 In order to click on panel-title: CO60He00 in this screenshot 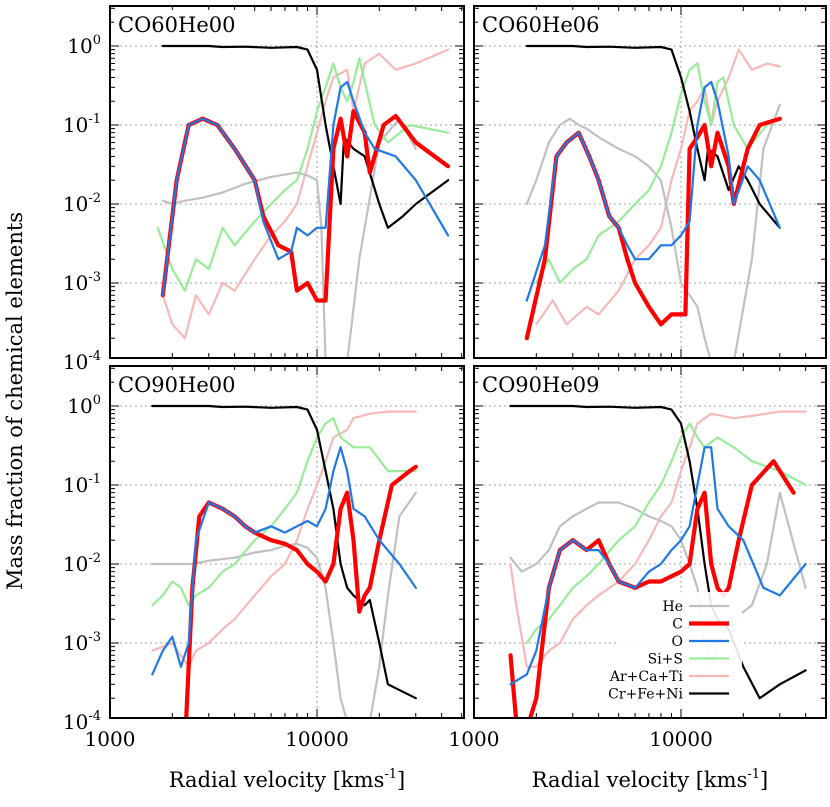, I will do `click(176, 25)`.